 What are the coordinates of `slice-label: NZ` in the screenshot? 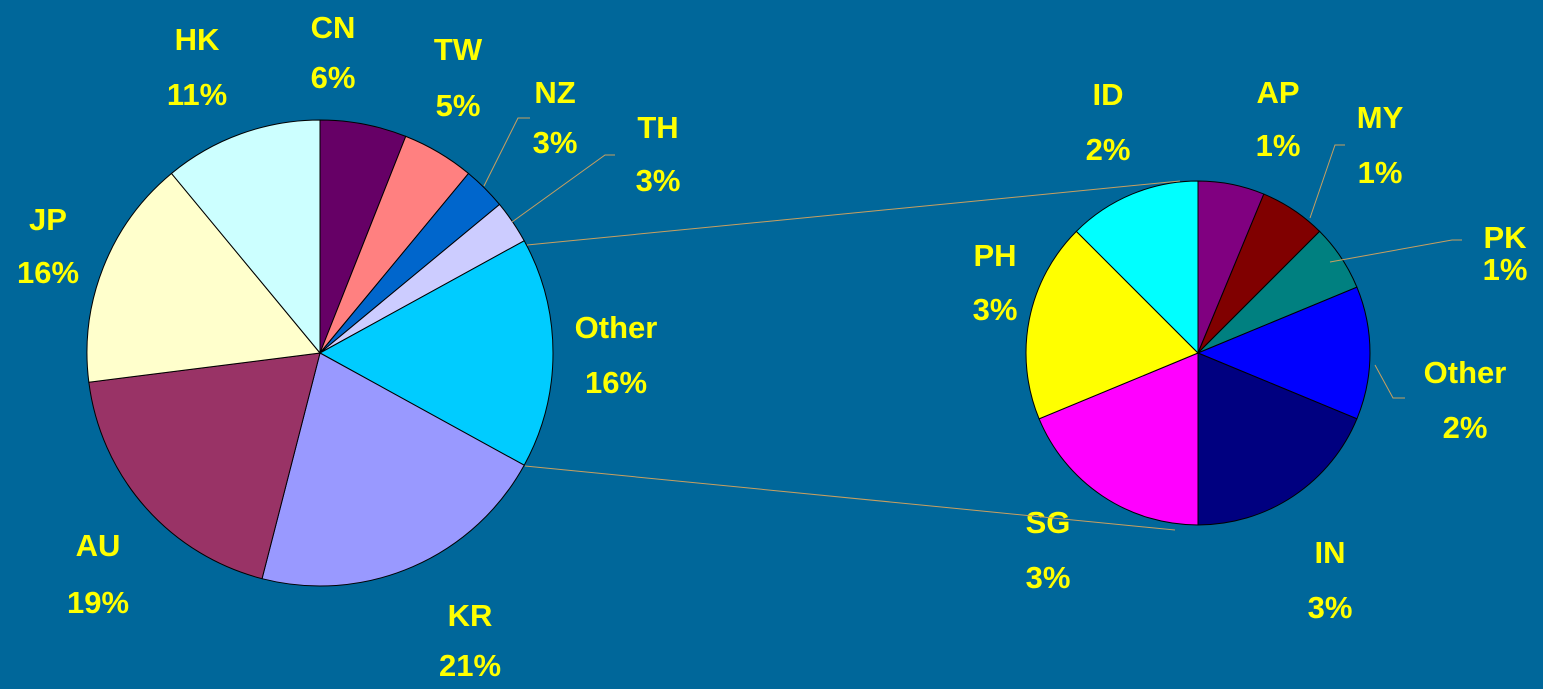 It's located at (554, 92).